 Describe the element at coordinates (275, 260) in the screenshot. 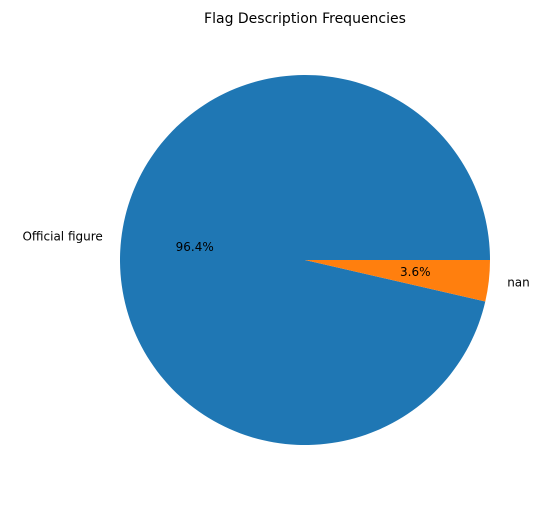

I see `pie-labels: Official figure 96.4% nan 3.6%` at that location.